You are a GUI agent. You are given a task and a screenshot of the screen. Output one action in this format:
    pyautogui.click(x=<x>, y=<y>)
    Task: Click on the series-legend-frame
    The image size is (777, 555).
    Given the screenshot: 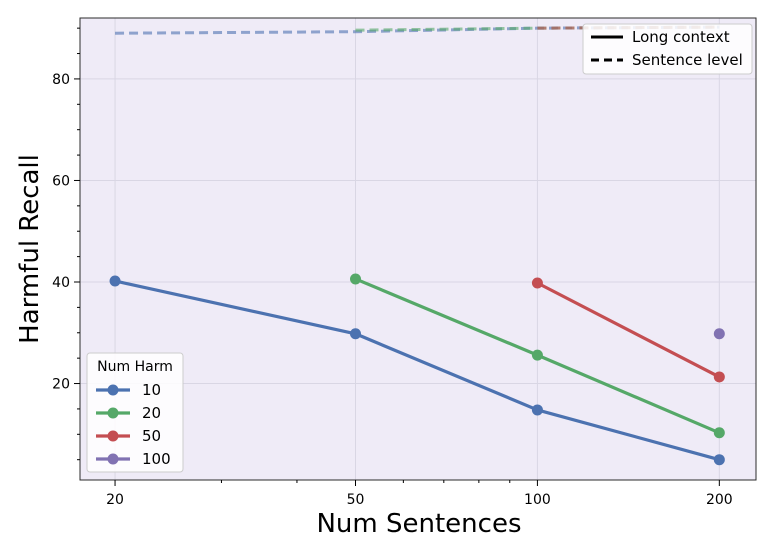 What is the action you would take?
    pyautogui.click(x=135, y=412)
    